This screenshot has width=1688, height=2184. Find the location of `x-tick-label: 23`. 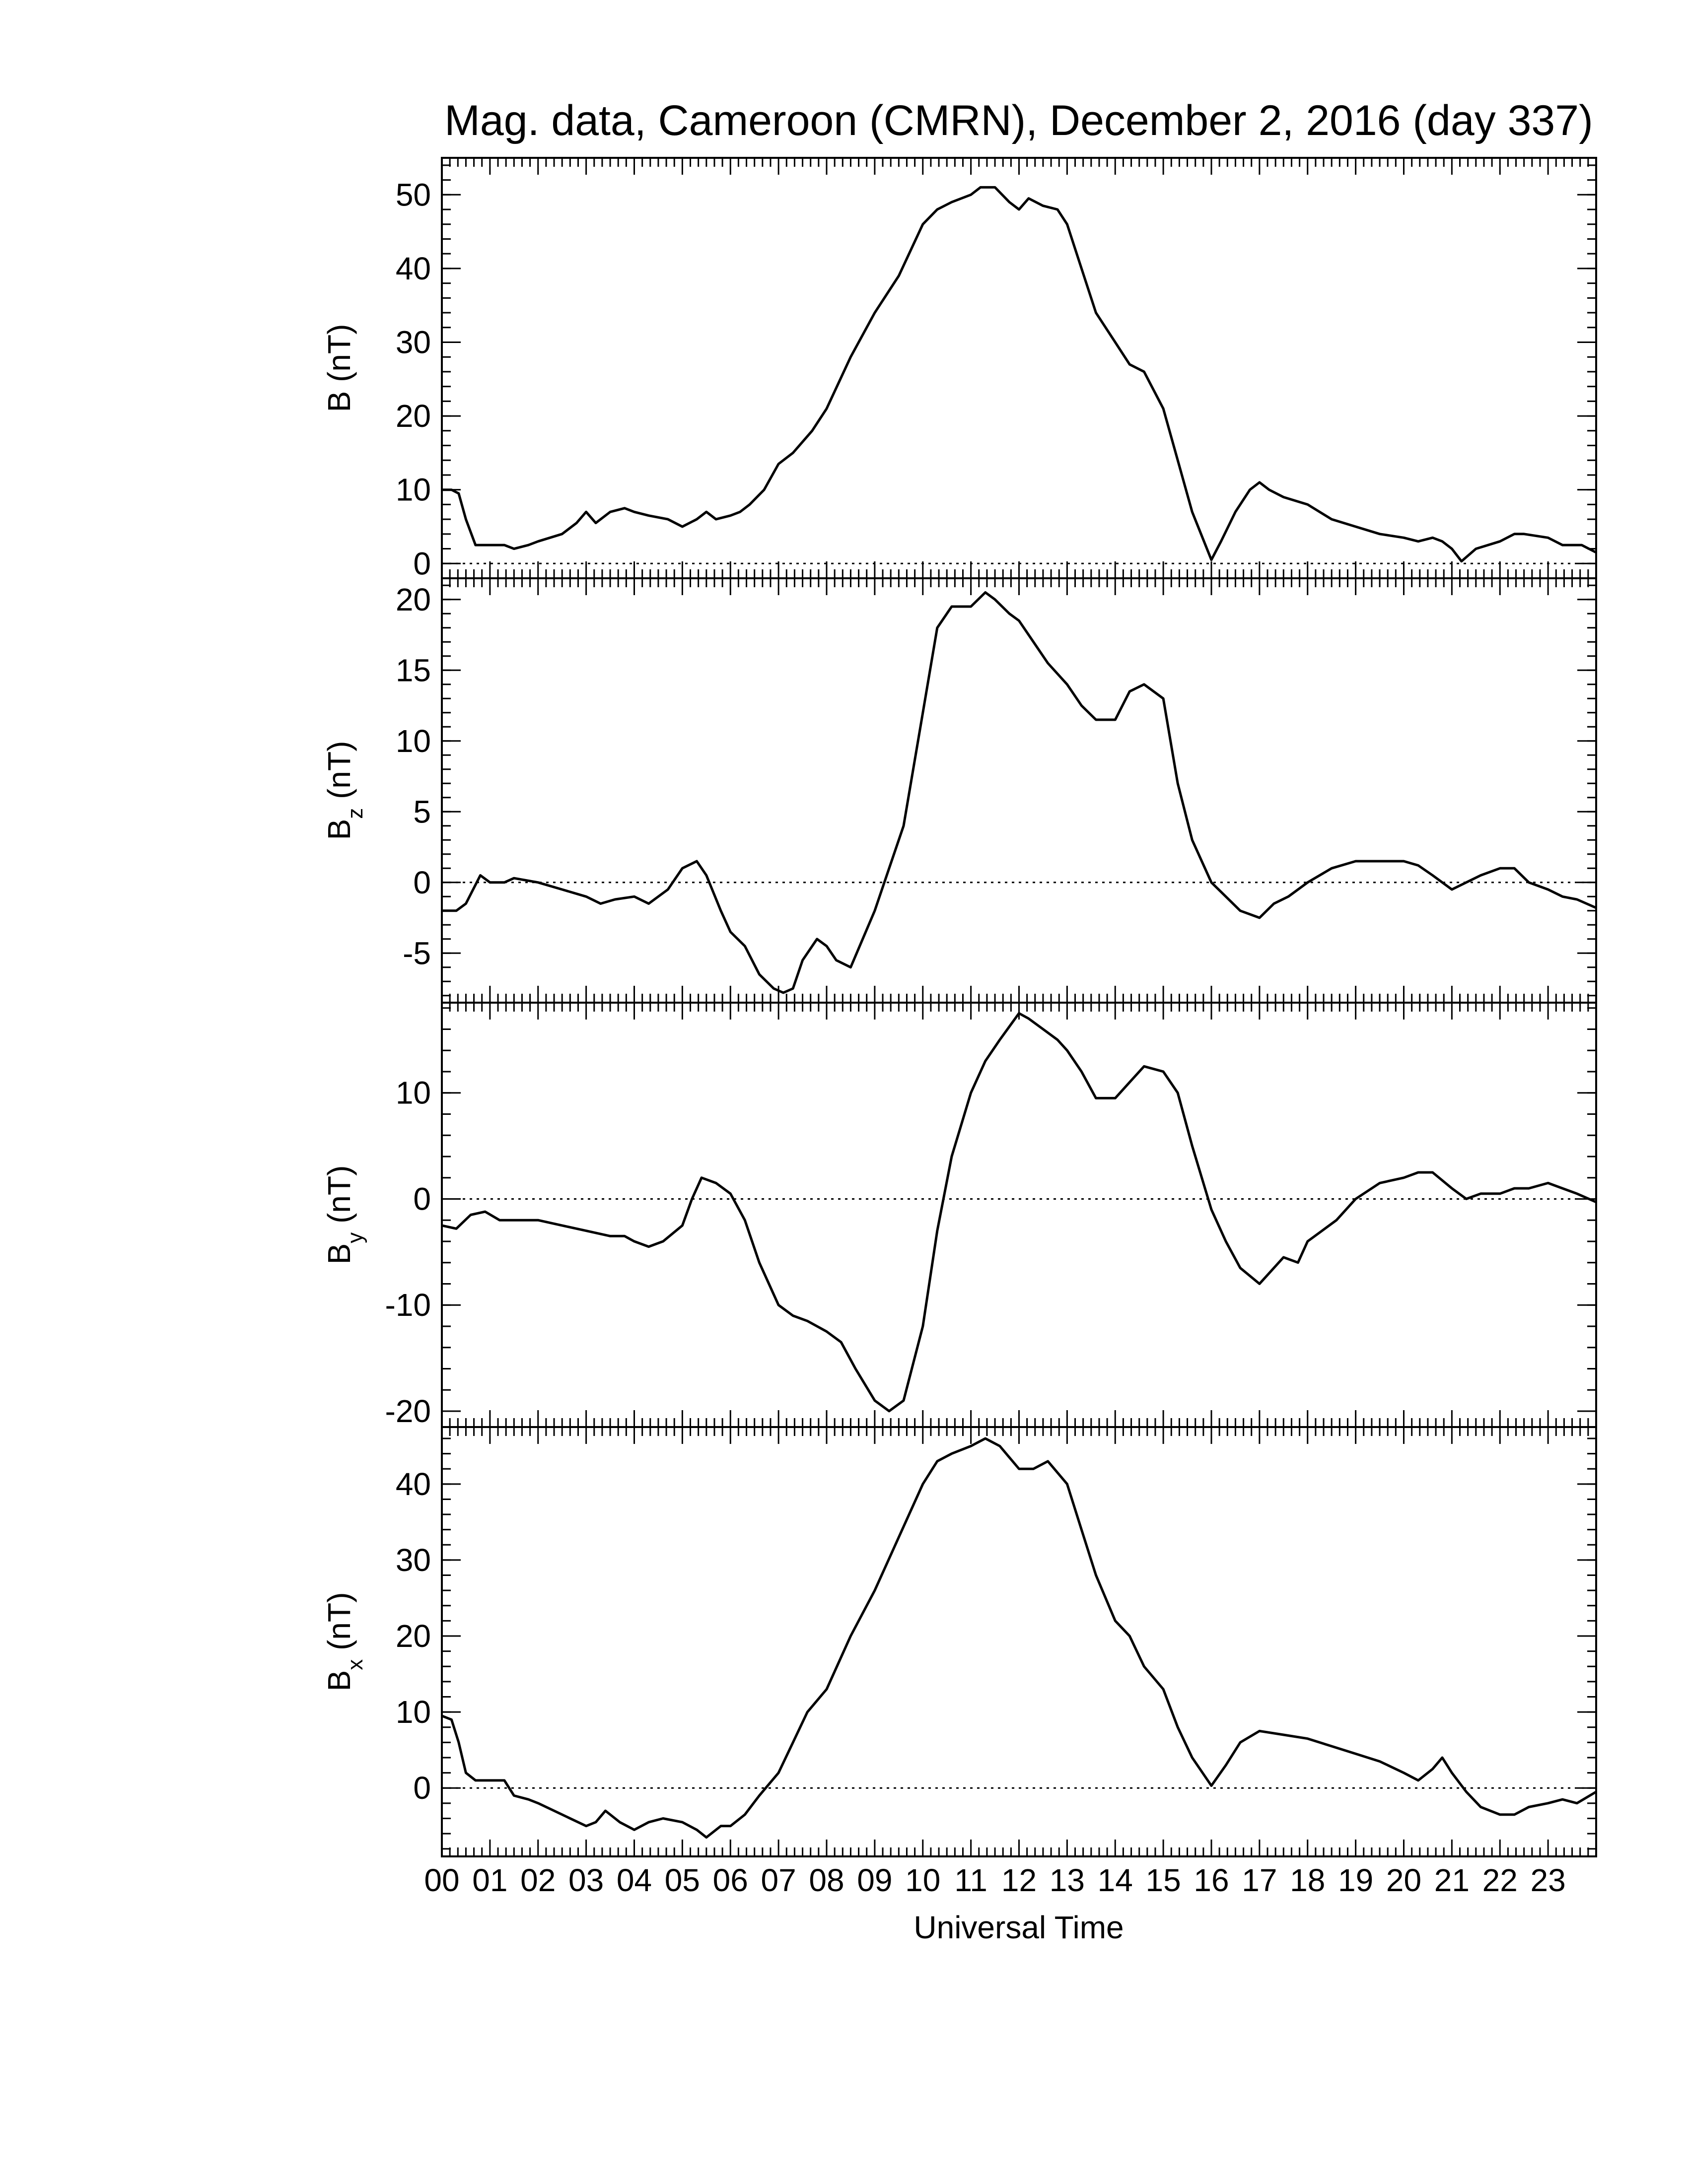

x-tick-label: 23 is located at coordinates (1548, 1880).